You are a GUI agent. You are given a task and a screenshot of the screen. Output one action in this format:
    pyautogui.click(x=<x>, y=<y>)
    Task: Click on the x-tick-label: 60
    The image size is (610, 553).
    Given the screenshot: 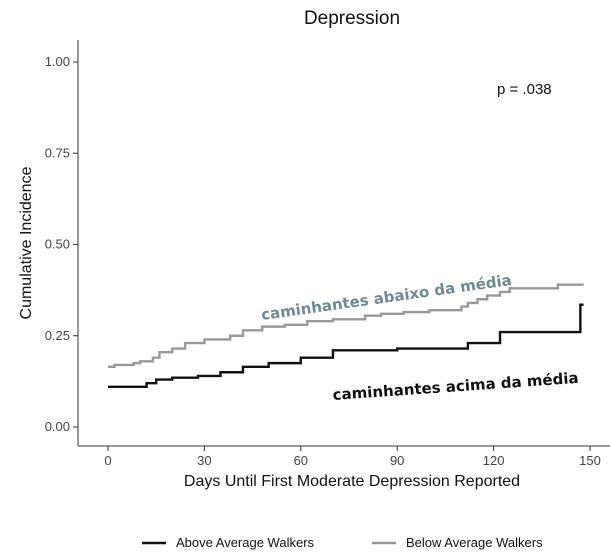 What is the action you would take?
    pyautogui.click(x=301, y=460)
    